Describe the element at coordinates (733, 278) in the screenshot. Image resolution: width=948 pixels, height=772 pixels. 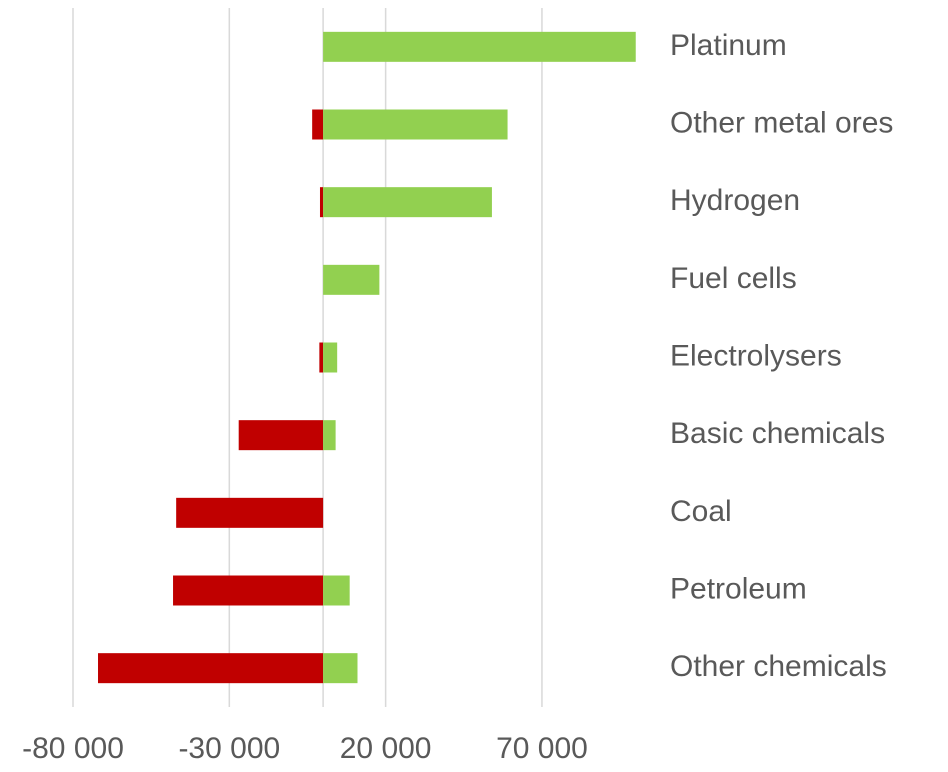
I see `category-label: Fuel cells` at that location.